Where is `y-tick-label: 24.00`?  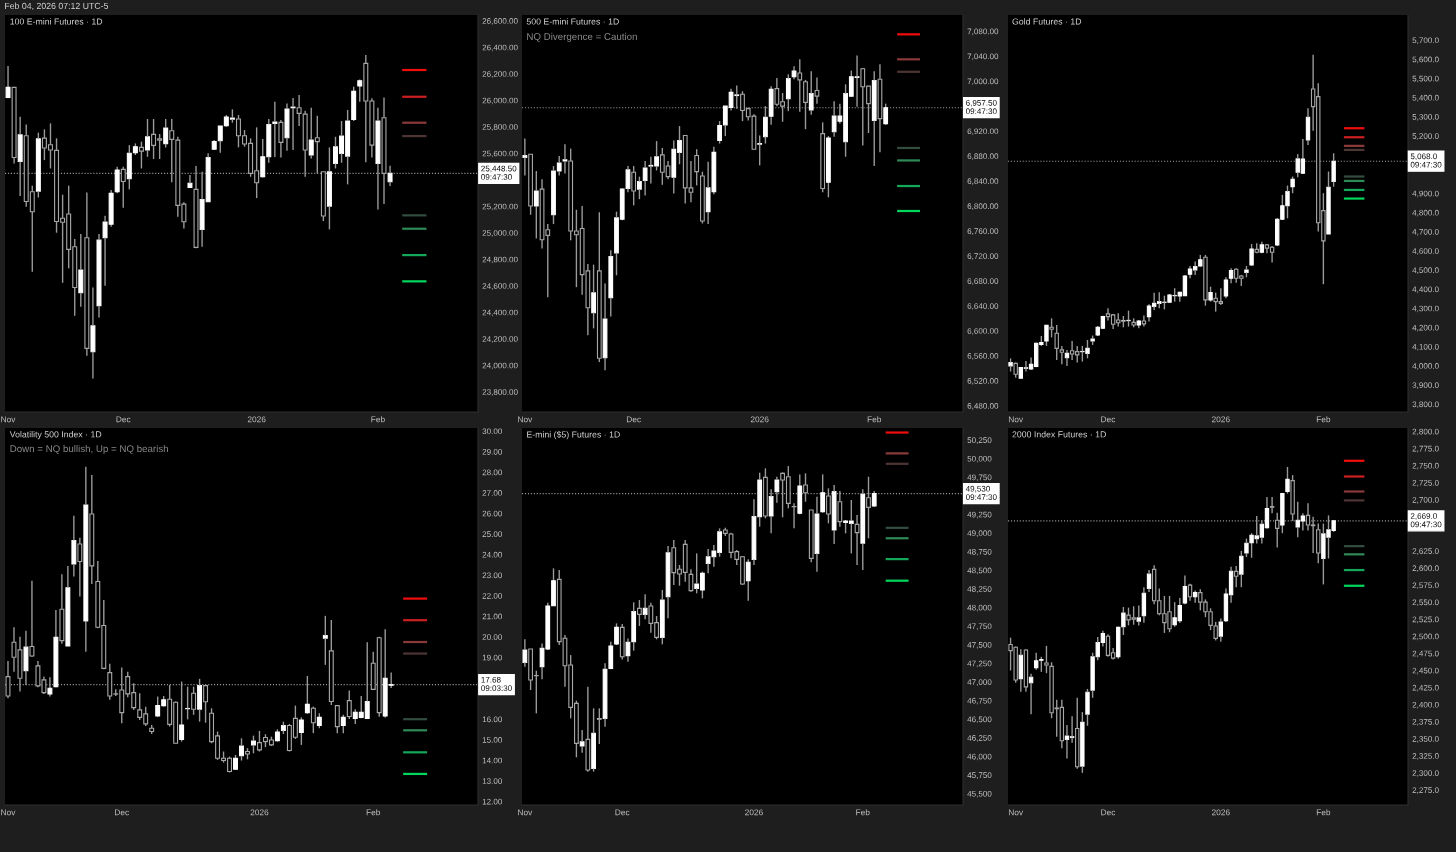
y-tick-label: 24.00 is located at coordinates (492, 554).